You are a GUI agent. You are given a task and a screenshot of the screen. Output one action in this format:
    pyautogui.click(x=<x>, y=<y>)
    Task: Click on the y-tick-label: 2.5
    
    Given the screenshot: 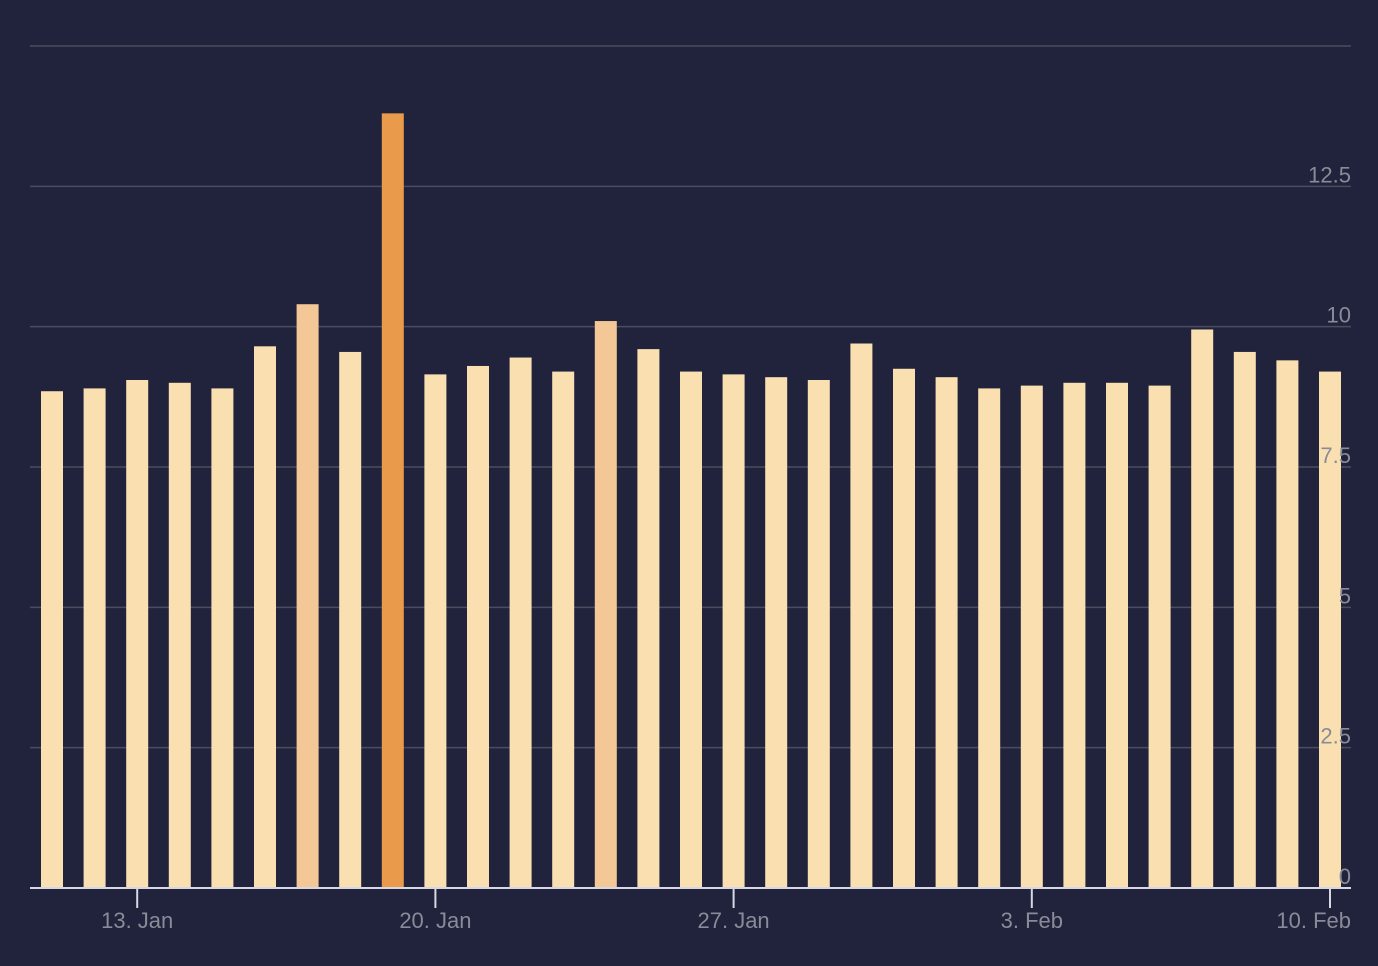 What is the action you would take?
    pyautogui.click(x=1335, y=736)
    